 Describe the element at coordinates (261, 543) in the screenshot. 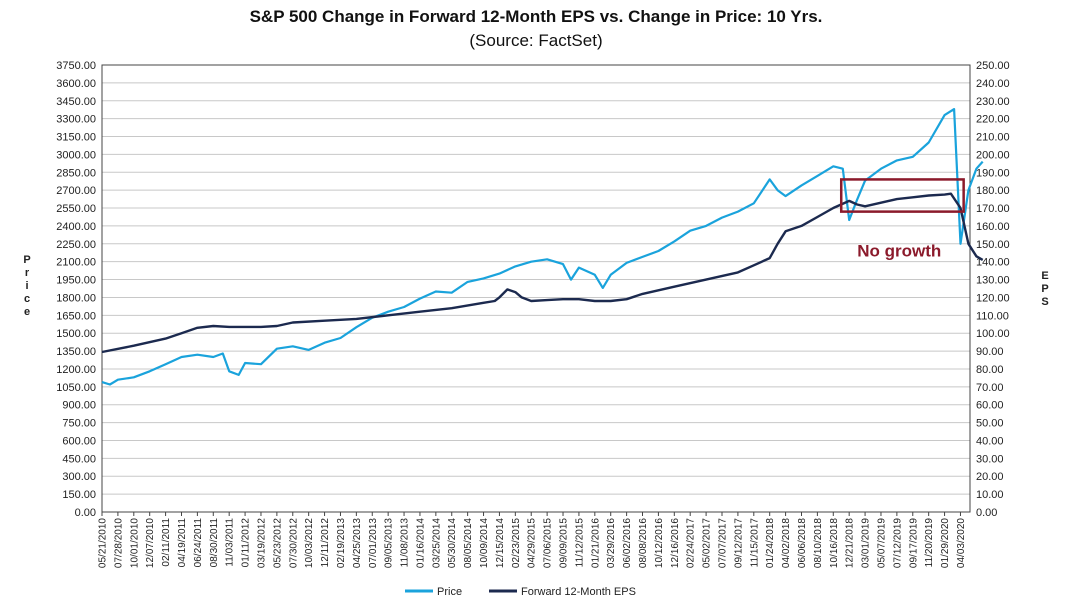

I see `x-tick-label: 03/19/2012` at that location.